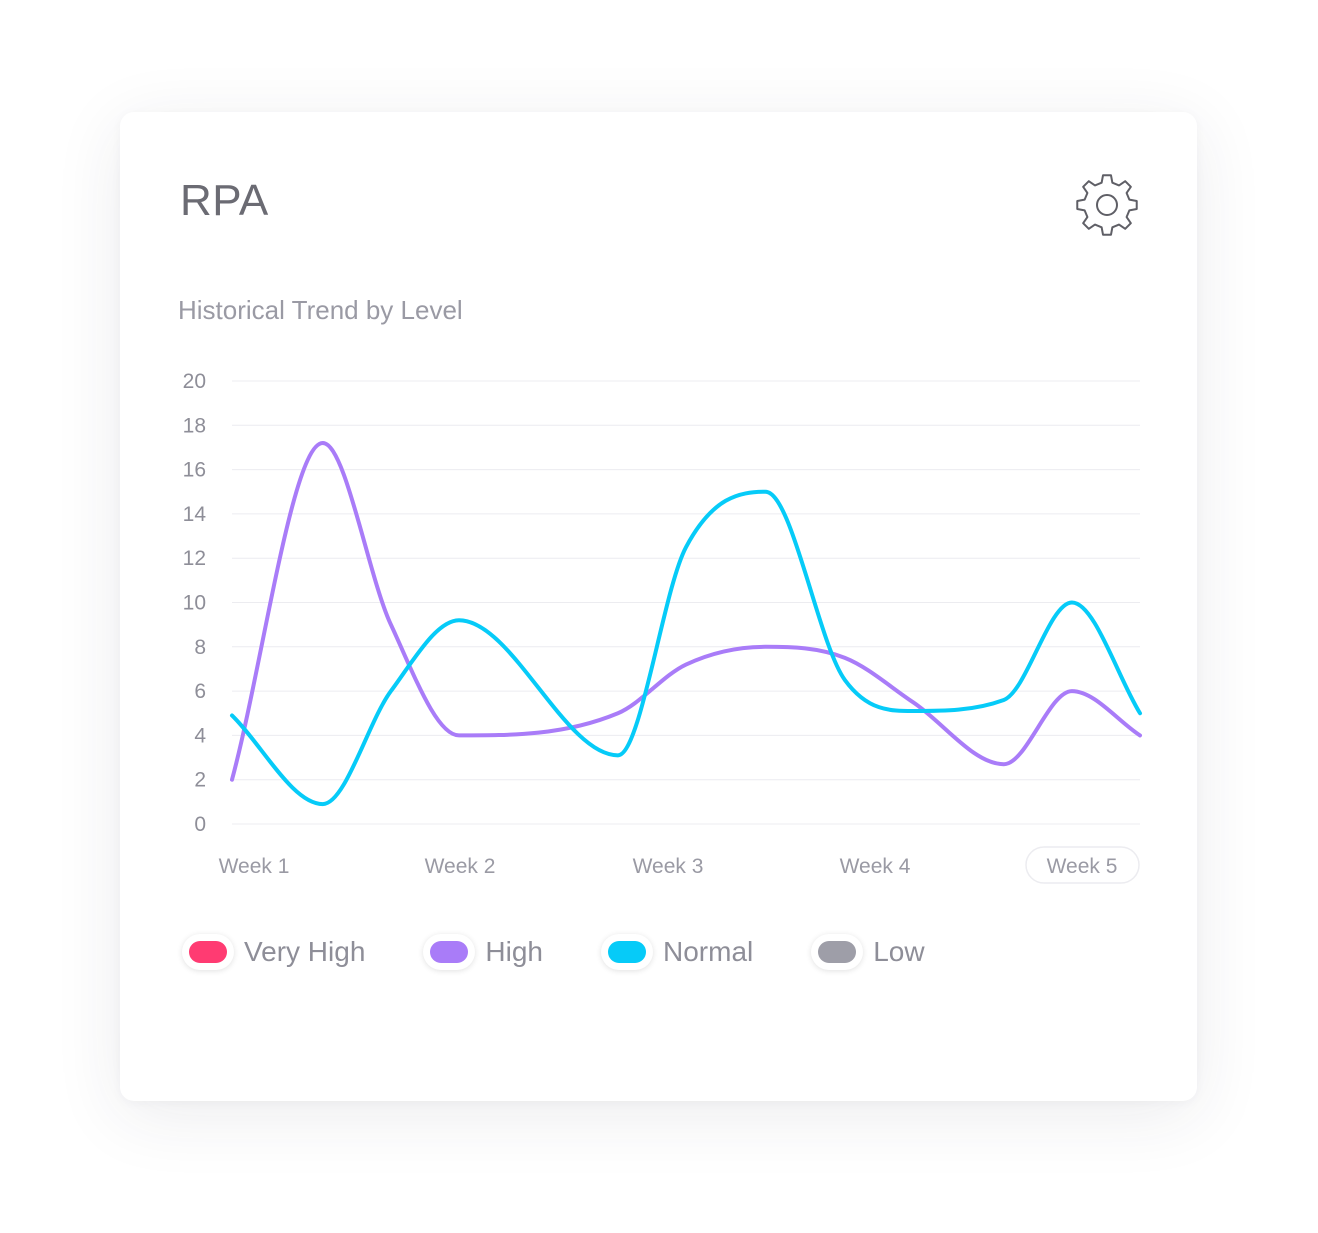 The width and height of the screenshot is (1318, 1233). What do you see at coordinates (200, 780) in the screenshot?
I see `y-tick-label: 2` at bounding box center [200, 780].